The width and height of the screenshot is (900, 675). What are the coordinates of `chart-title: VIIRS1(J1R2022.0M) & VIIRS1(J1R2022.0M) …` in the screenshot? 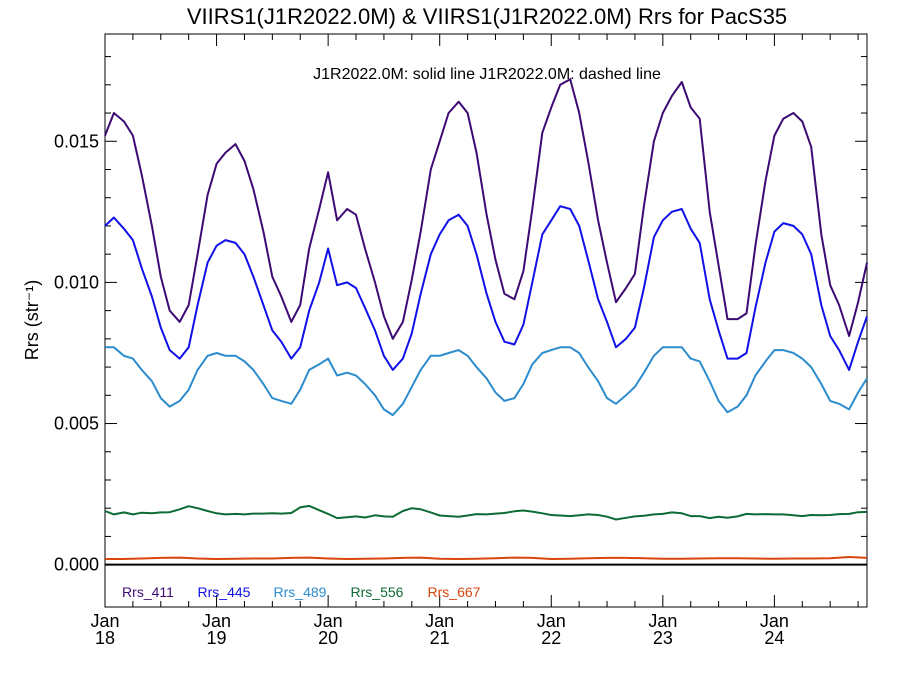 It's located at (487, 16).